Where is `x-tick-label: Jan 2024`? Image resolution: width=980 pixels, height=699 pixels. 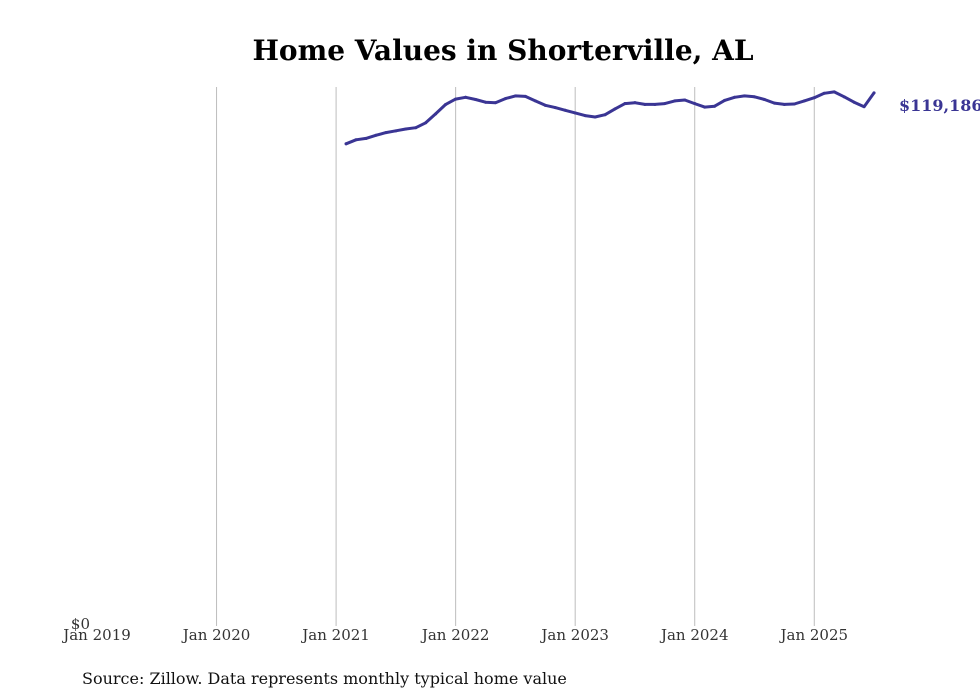
x-tick-label: Jan 2024 is located at coordinates (694, 635).